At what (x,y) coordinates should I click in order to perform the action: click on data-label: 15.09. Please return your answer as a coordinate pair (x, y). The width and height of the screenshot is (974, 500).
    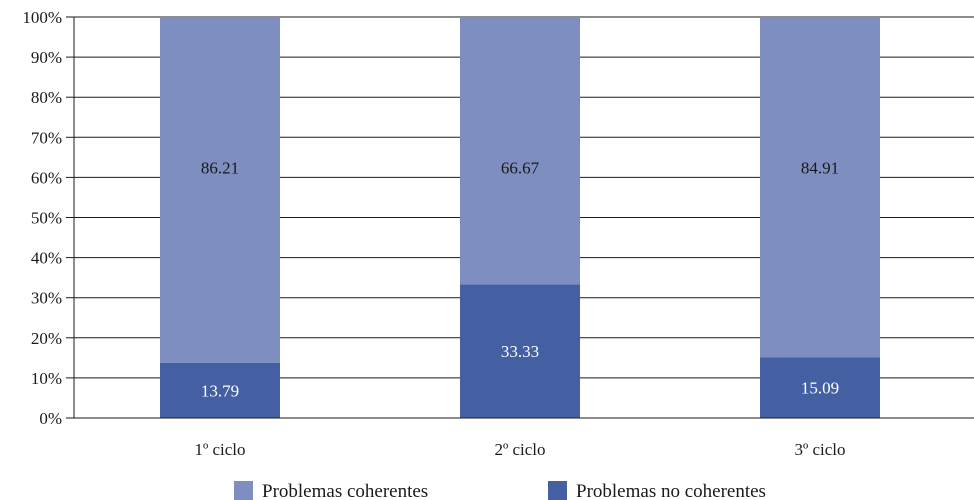
    Looking at the image, I should click on (820, 388).